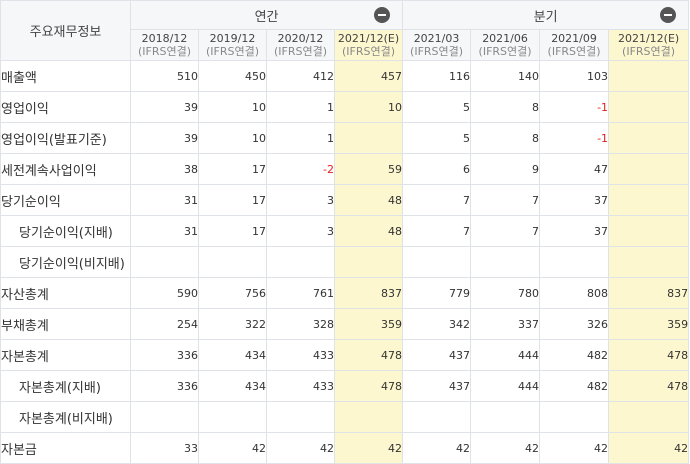  Describe the element at coordinates (164, 386) in the screenshot. I see `table-cell: 336` at that location.